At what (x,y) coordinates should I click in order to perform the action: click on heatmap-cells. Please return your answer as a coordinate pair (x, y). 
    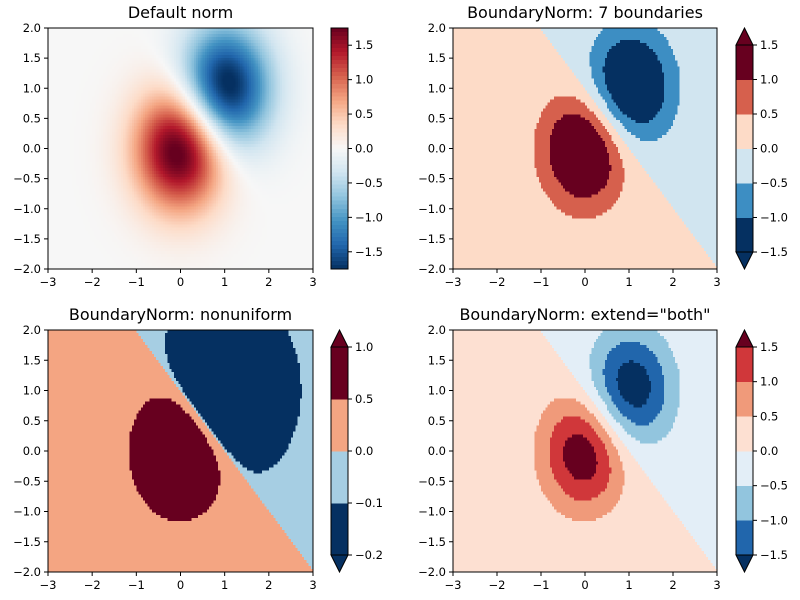
    Looking at the image, I should click on (181, 149).